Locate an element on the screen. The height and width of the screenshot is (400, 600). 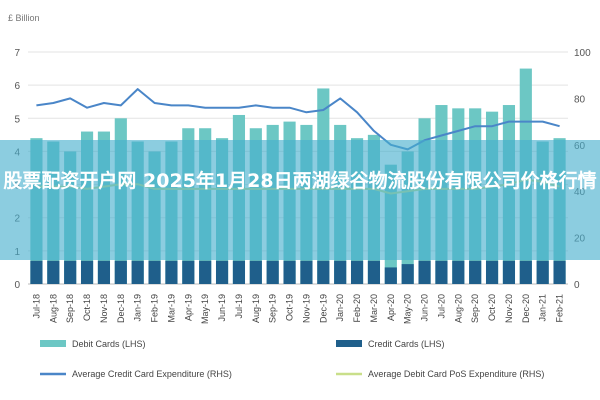
right-tick-label: 100 is located at coordinates (582, 53).